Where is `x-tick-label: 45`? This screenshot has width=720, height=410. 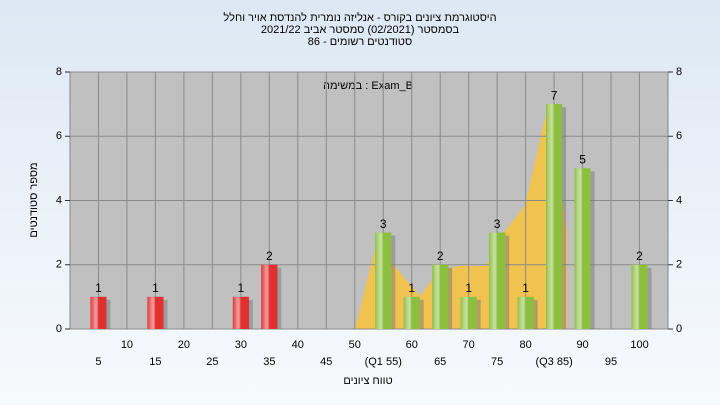
x-tick-label: 45 is located at coordinates (326, 362).